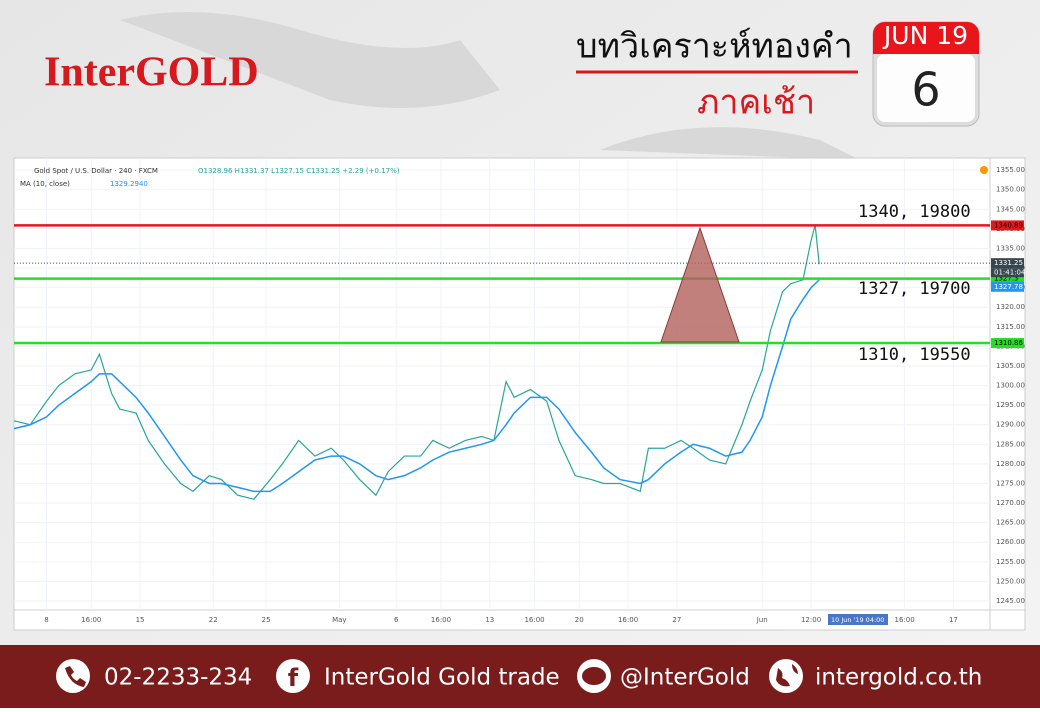 The width and height of the screenshot is (1040, 712). I want to click on x-tick-label: 12:00, so click(811, 620).